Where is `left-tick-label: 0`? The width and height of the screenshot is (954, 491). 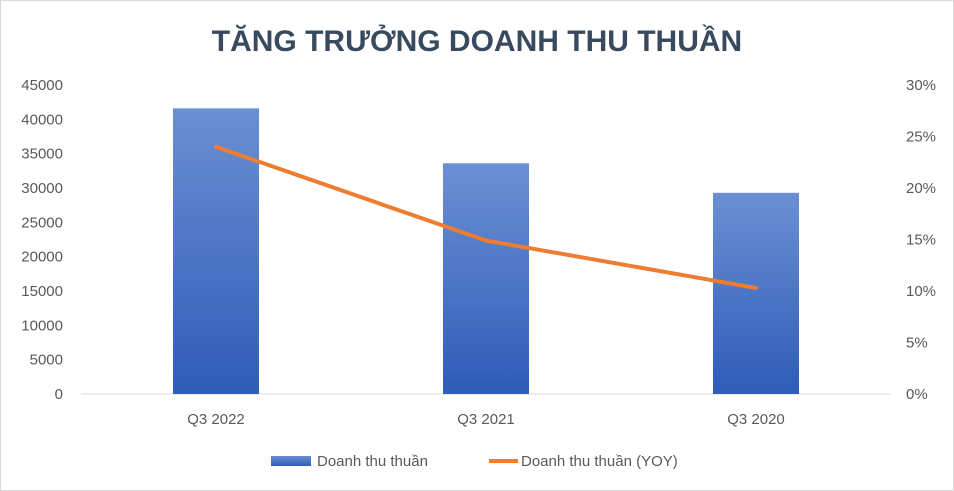
left-tick-label: 0 is located at coordinates (59, 394).